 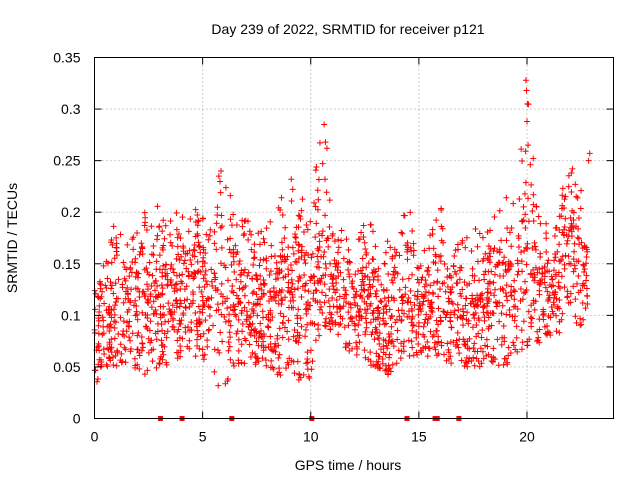 I want to click on y-tick-label: 0, so click(x=77, y=419).